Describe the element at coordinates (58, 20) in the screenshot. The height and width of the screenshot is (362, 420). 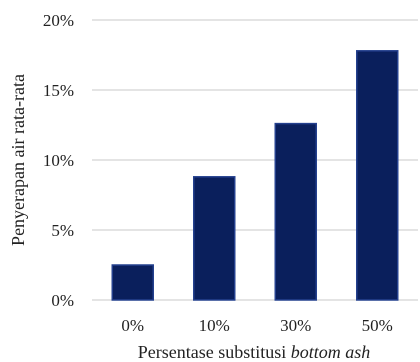
I see `y-tick-label: 20%` at that location.